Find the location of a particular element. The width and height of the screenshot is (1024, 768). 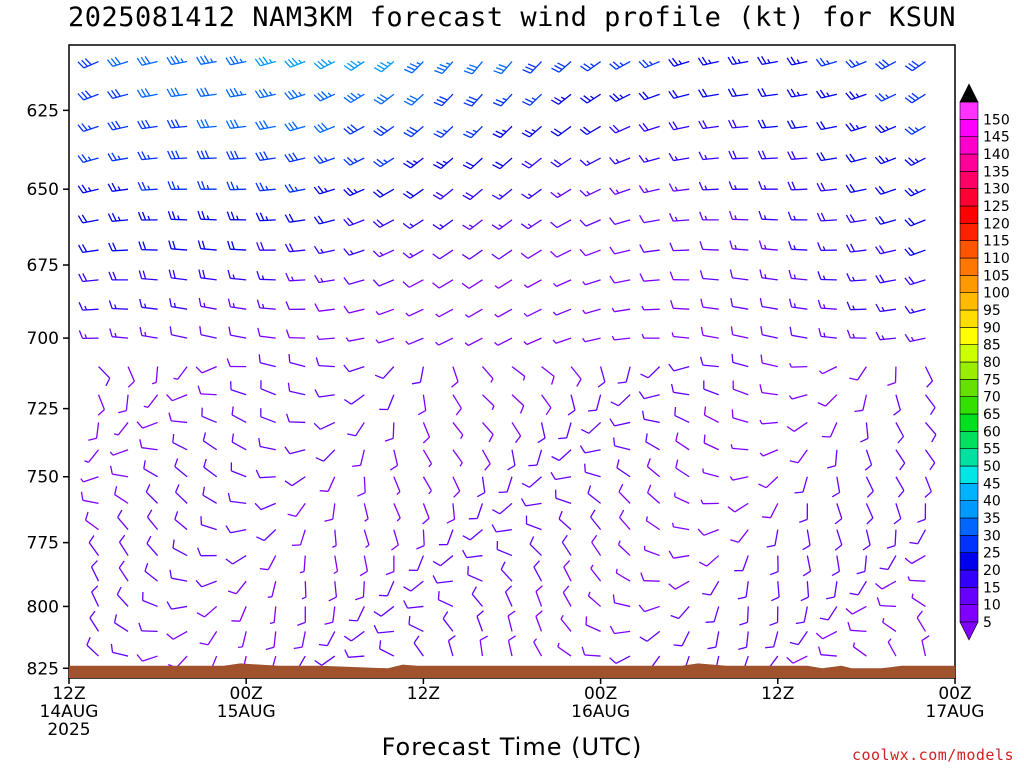

colorbar-label: 30 is located at coordinates (992, 536).